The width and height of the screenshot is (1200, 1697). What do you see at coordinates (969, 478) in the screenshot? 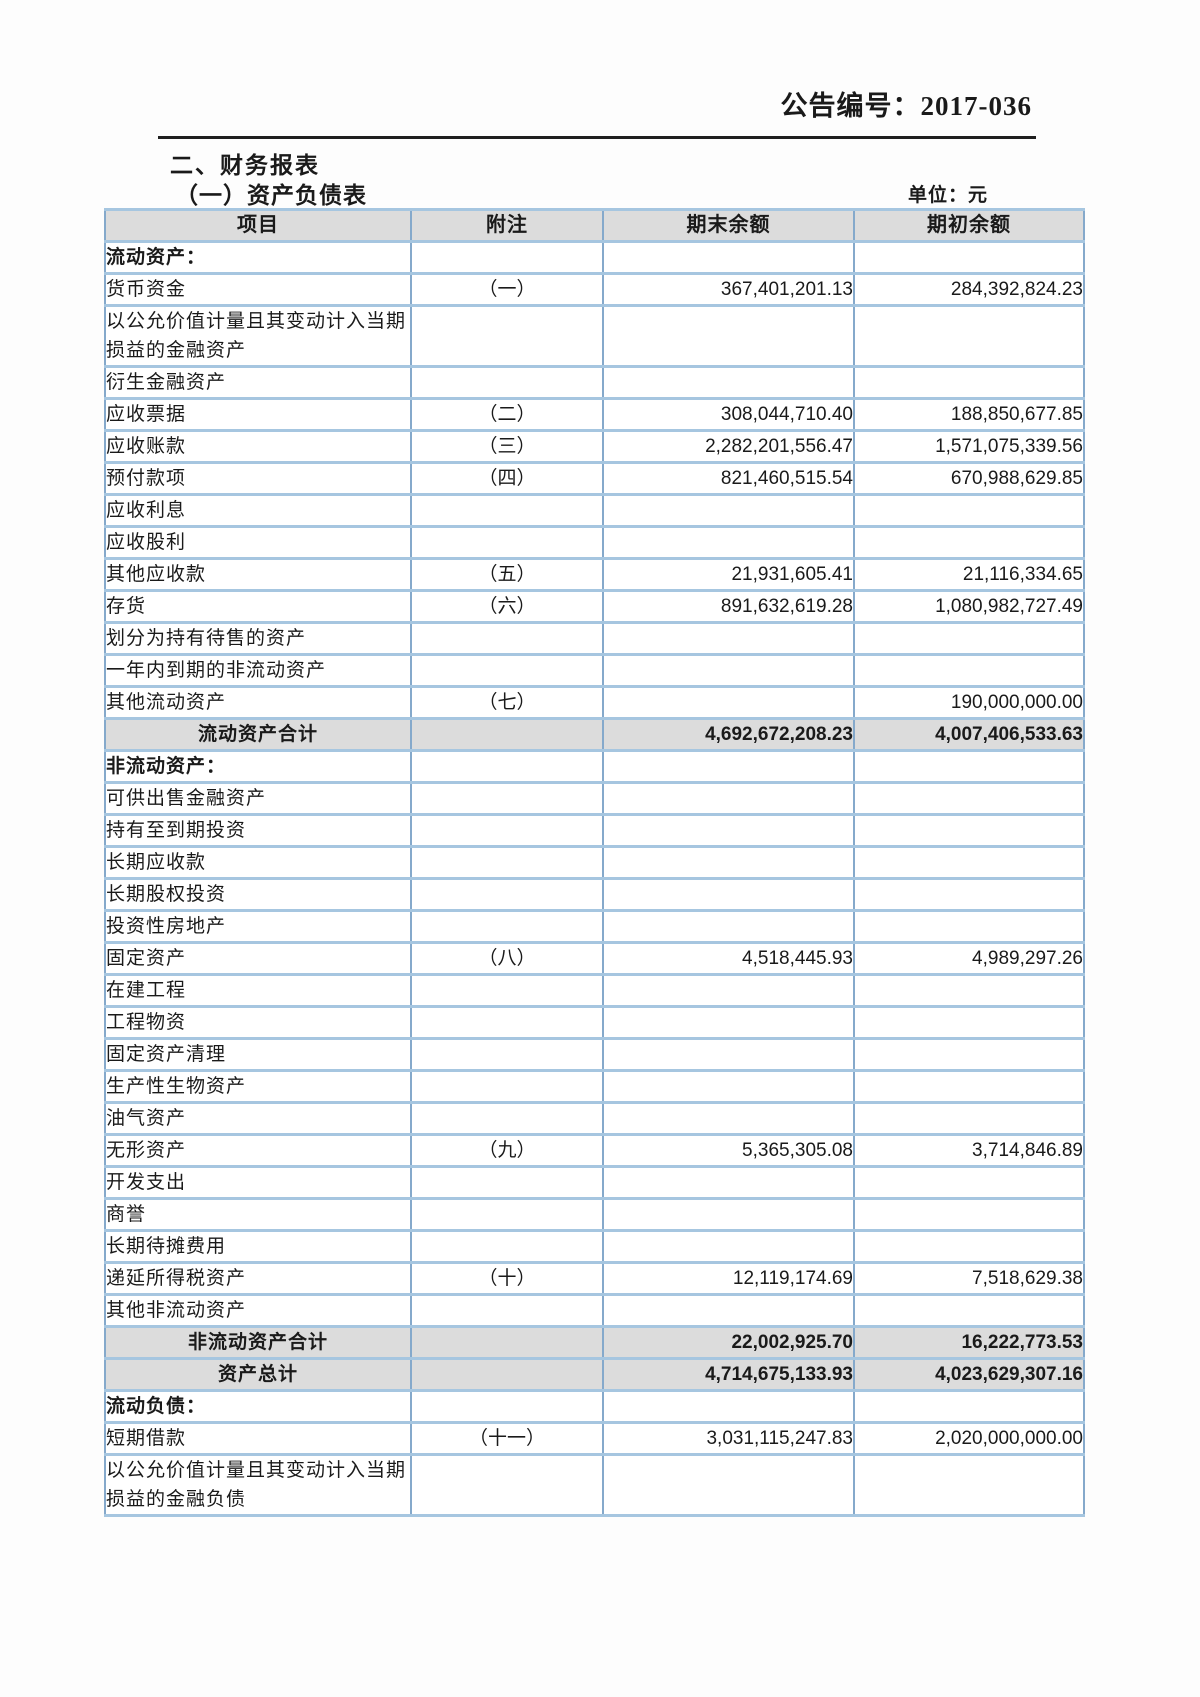
I see `beginning-balance-cell: 670,988,629.85` at bounding box center [969, 478].